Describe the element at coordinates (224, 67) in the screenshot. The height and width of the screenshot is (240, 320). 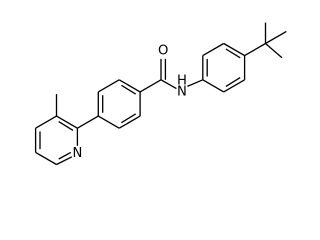
I see `phenyl-ring` at that location.